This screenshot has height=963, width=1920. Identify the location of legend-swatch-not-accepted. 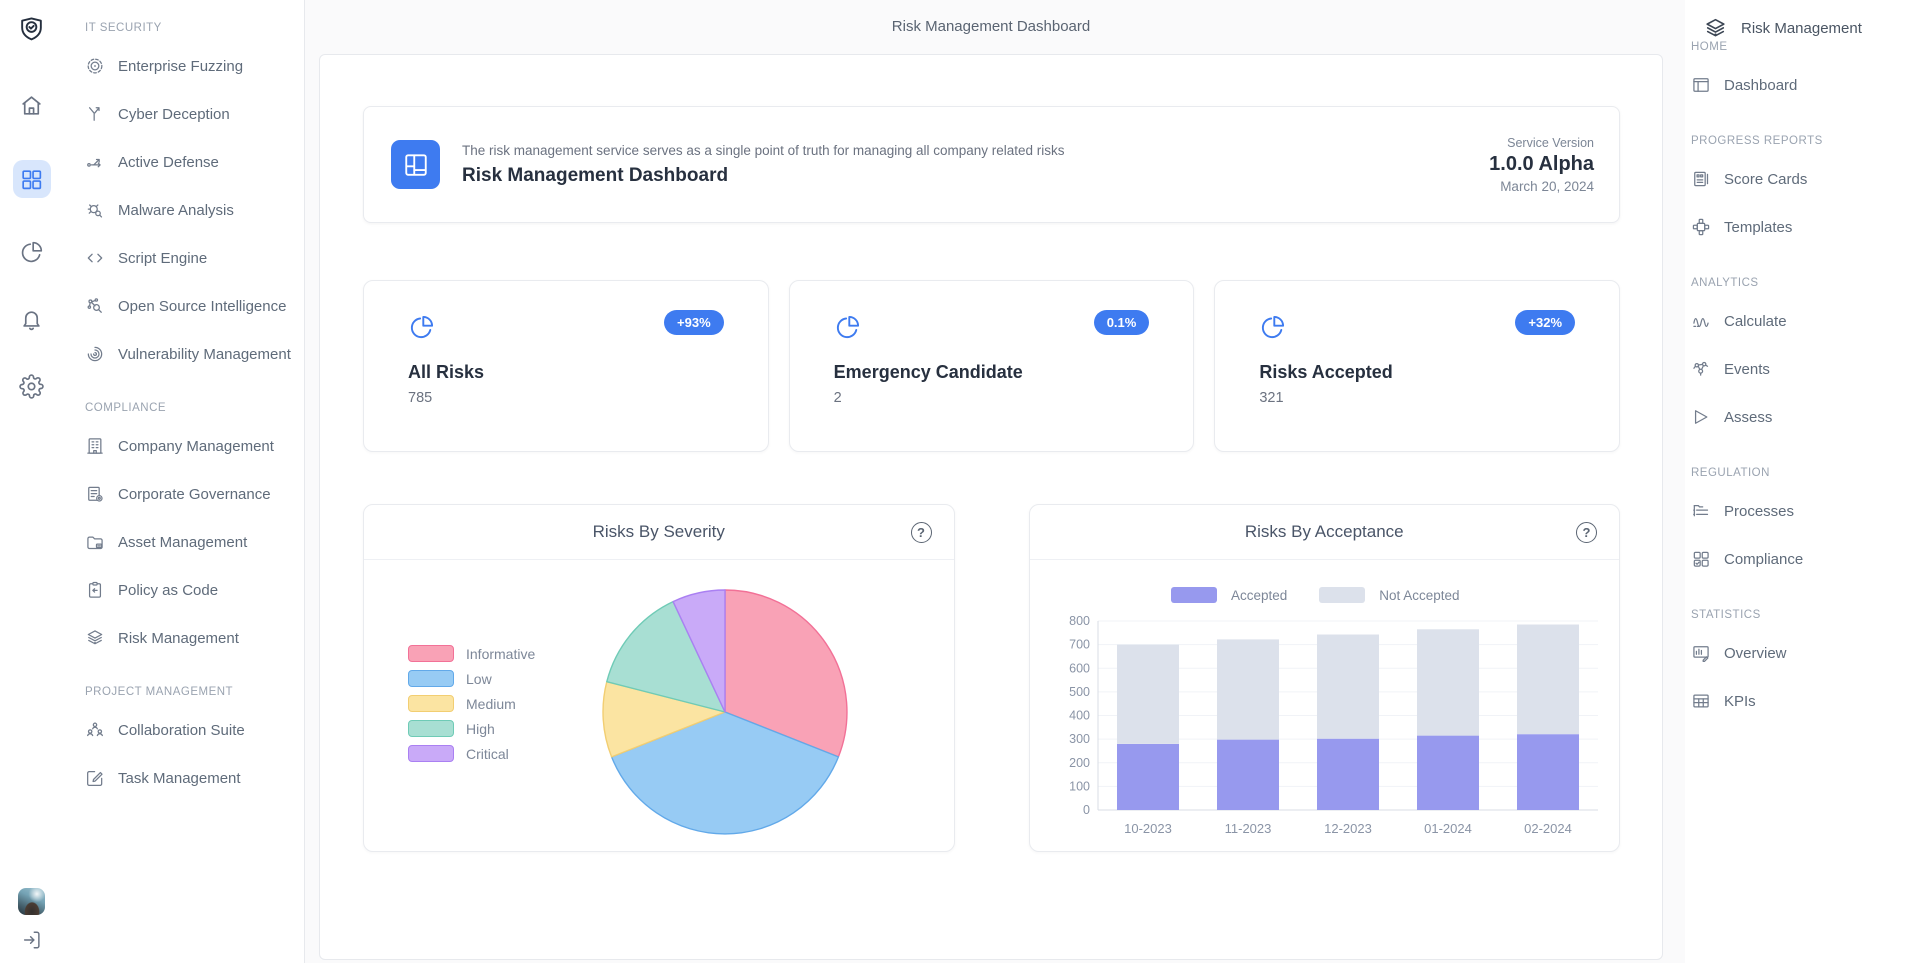
(1342, 595).